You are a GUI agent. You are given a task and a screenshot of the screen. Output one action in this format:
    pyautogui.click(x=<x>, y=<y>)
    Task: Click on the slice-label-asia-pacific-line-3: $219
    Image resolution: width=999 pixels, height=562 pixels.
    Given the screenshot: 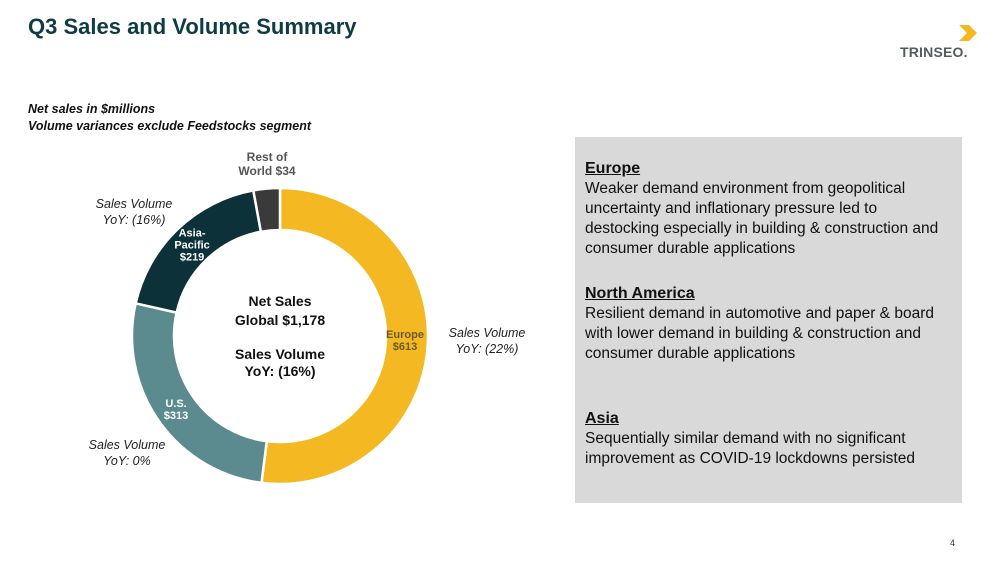 What is the action you would take?
    pyautogui.click(x=192, y=257)
    